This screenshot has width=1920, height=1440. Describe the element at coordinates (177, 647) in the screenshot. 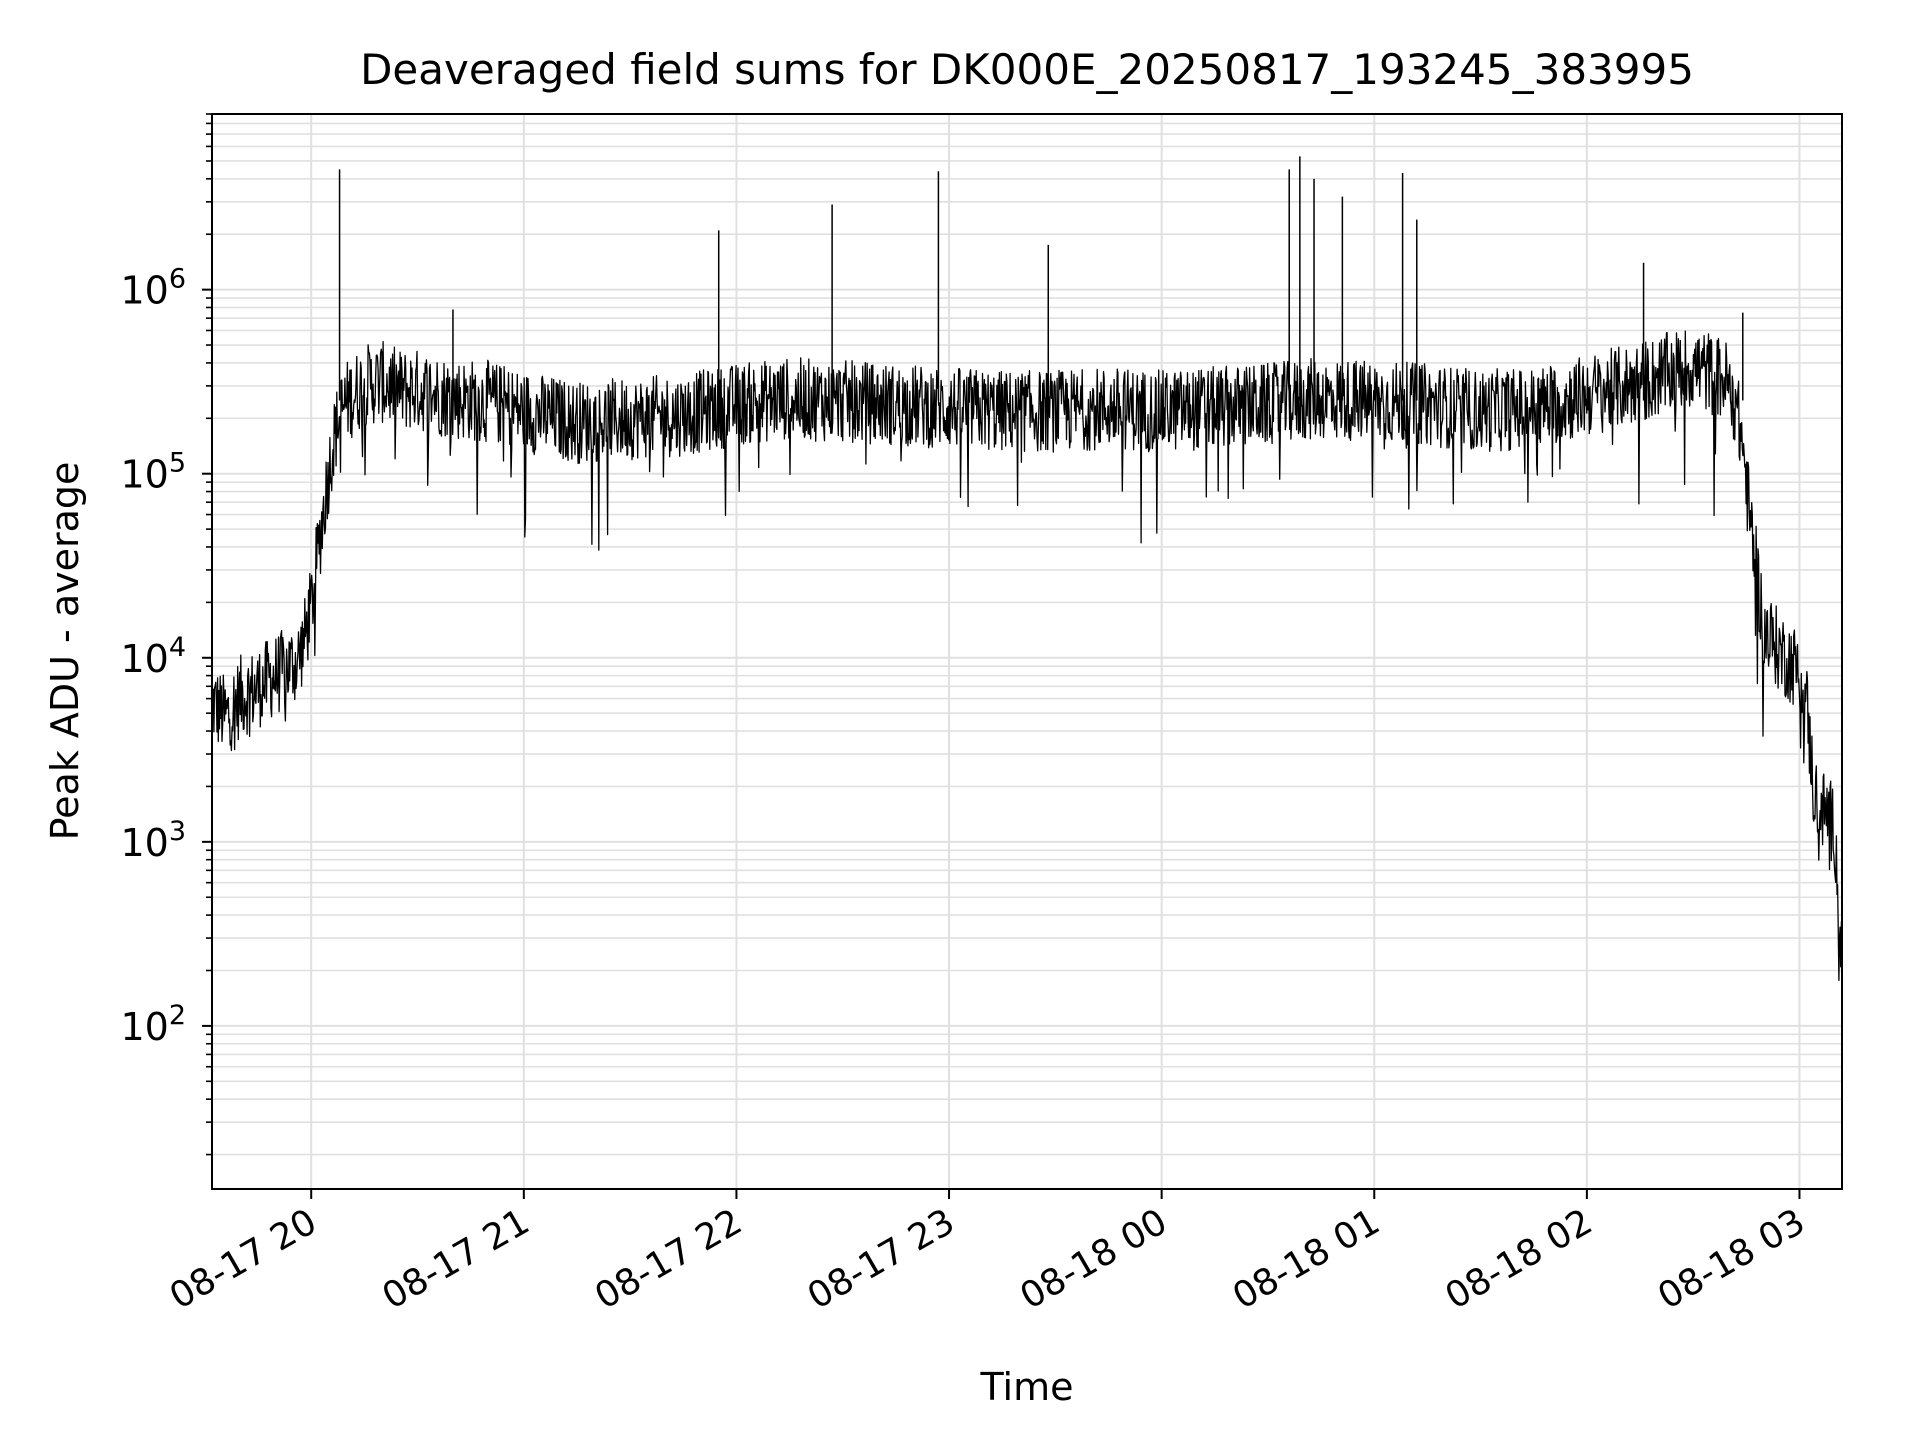

I see `y-tick-label-exponent: 4` at that location.